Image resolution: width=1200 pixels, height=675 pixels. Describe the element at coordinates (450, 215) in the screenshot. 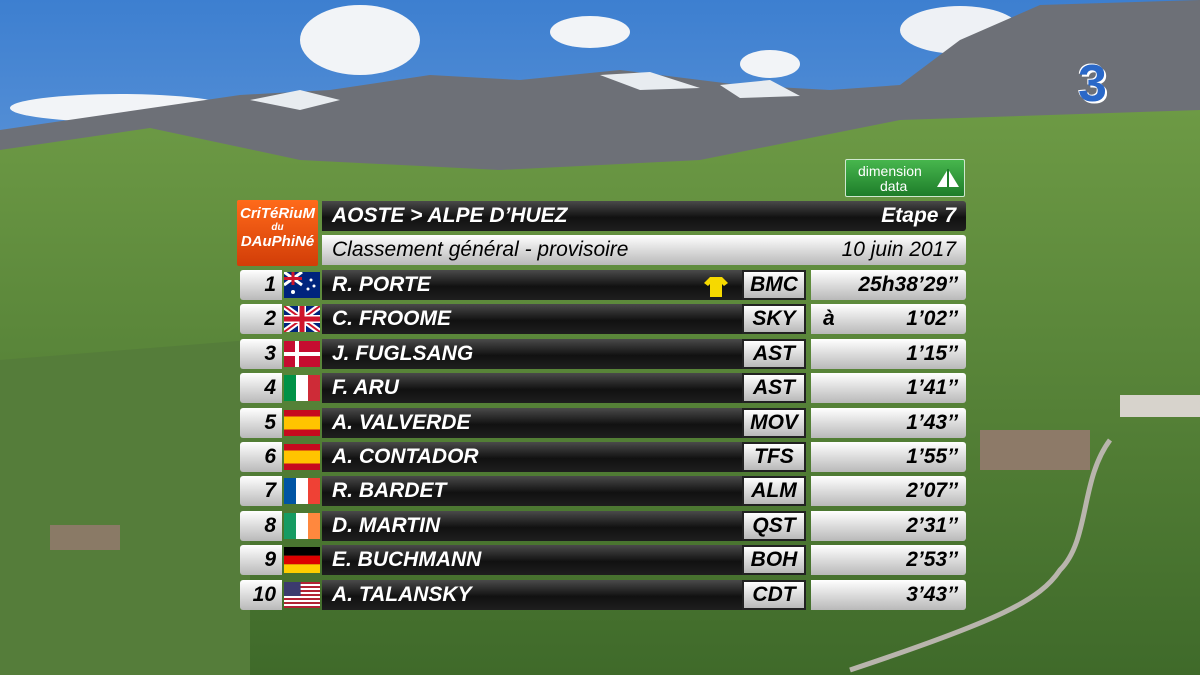

I see `stage-route: AOSTE > ALPE D’HUEZ` at that location.